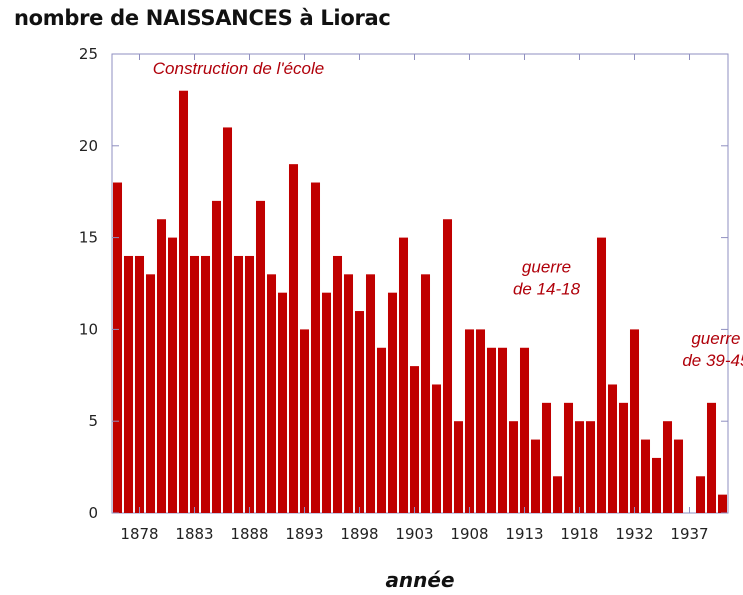 The height and width of the screenshot is (595, 743). What do you see at coordinates (93, 513) in the screenshot?
I see `y-tick-label: 0` at bounding box center [93, 513].